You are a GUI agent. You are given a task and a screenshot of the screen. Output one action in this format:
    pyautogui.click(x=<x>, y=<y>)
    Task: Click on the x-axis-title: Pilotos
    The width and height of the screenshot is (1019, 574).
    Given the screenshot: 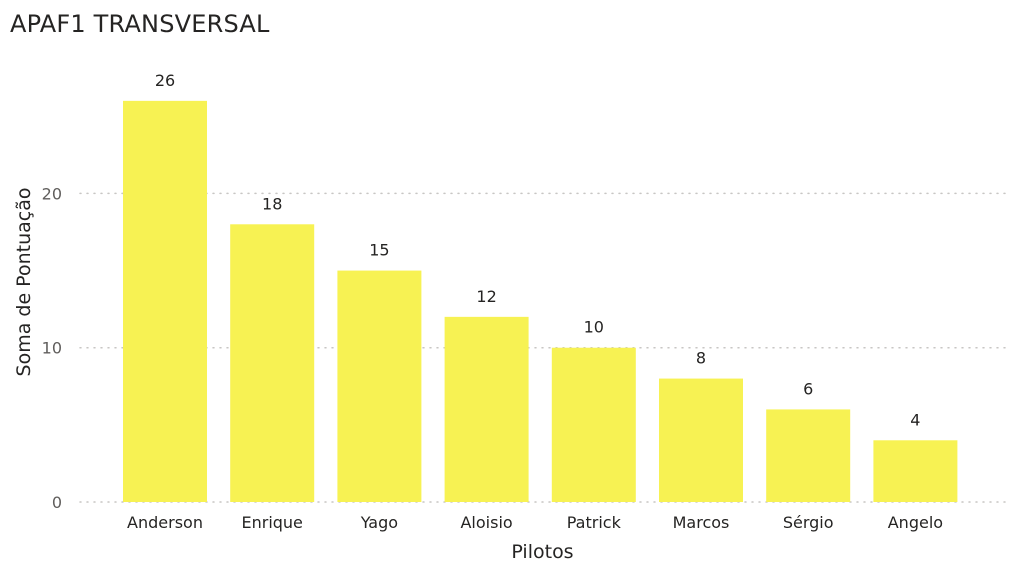 What is the action you would take?
    pyautogui.click(x=542, y=552)
    